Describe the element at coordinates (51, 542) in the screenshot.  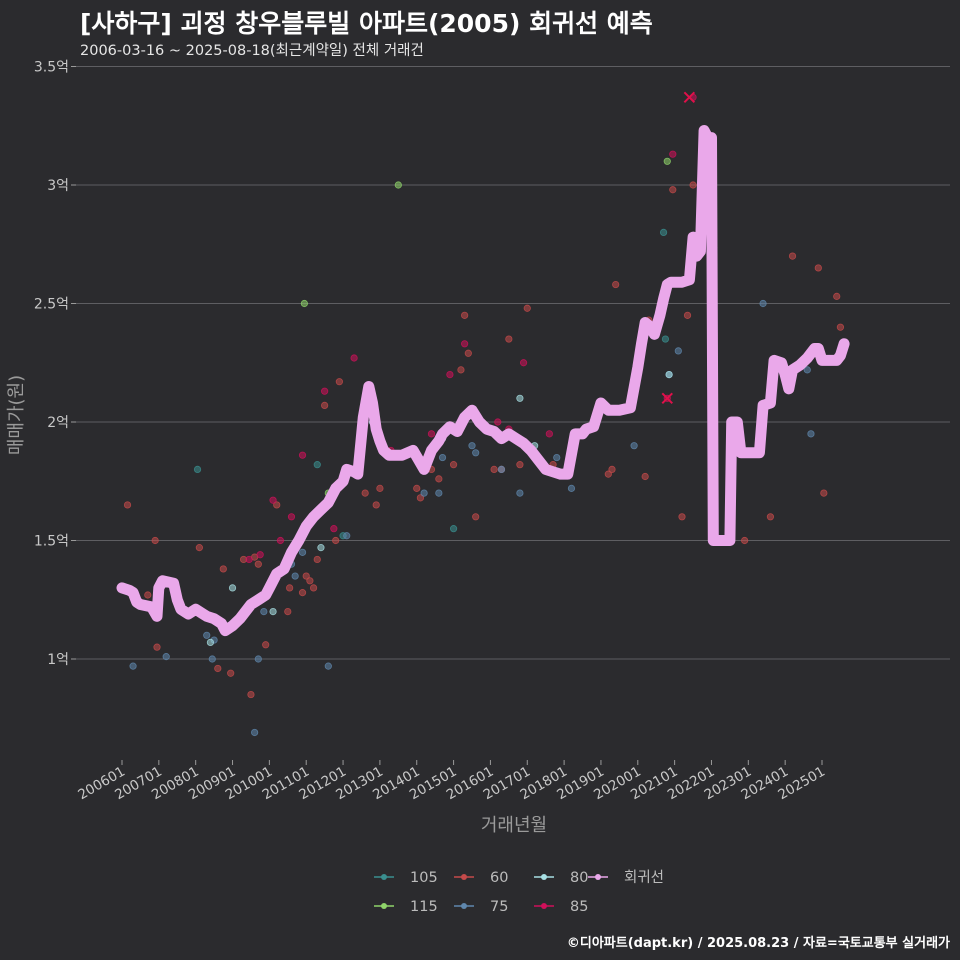
I see `y-tick-label: 1.5억` at that location.